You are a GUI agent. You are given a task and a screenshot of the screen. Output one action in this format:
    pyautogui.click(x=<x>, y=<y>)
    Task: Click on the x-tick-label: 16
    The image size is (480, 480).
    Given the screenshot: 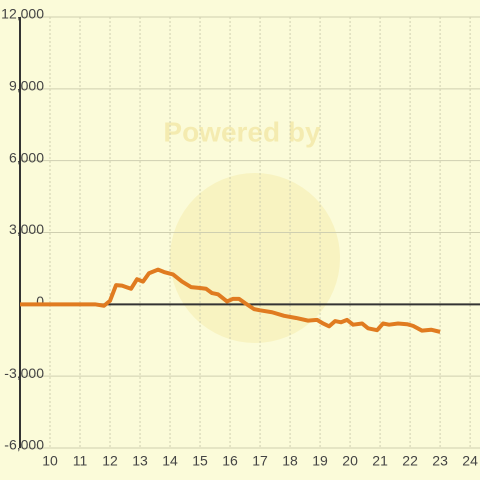 What is the action you would take?
    pyautogui.click(x=230, y=461)
    